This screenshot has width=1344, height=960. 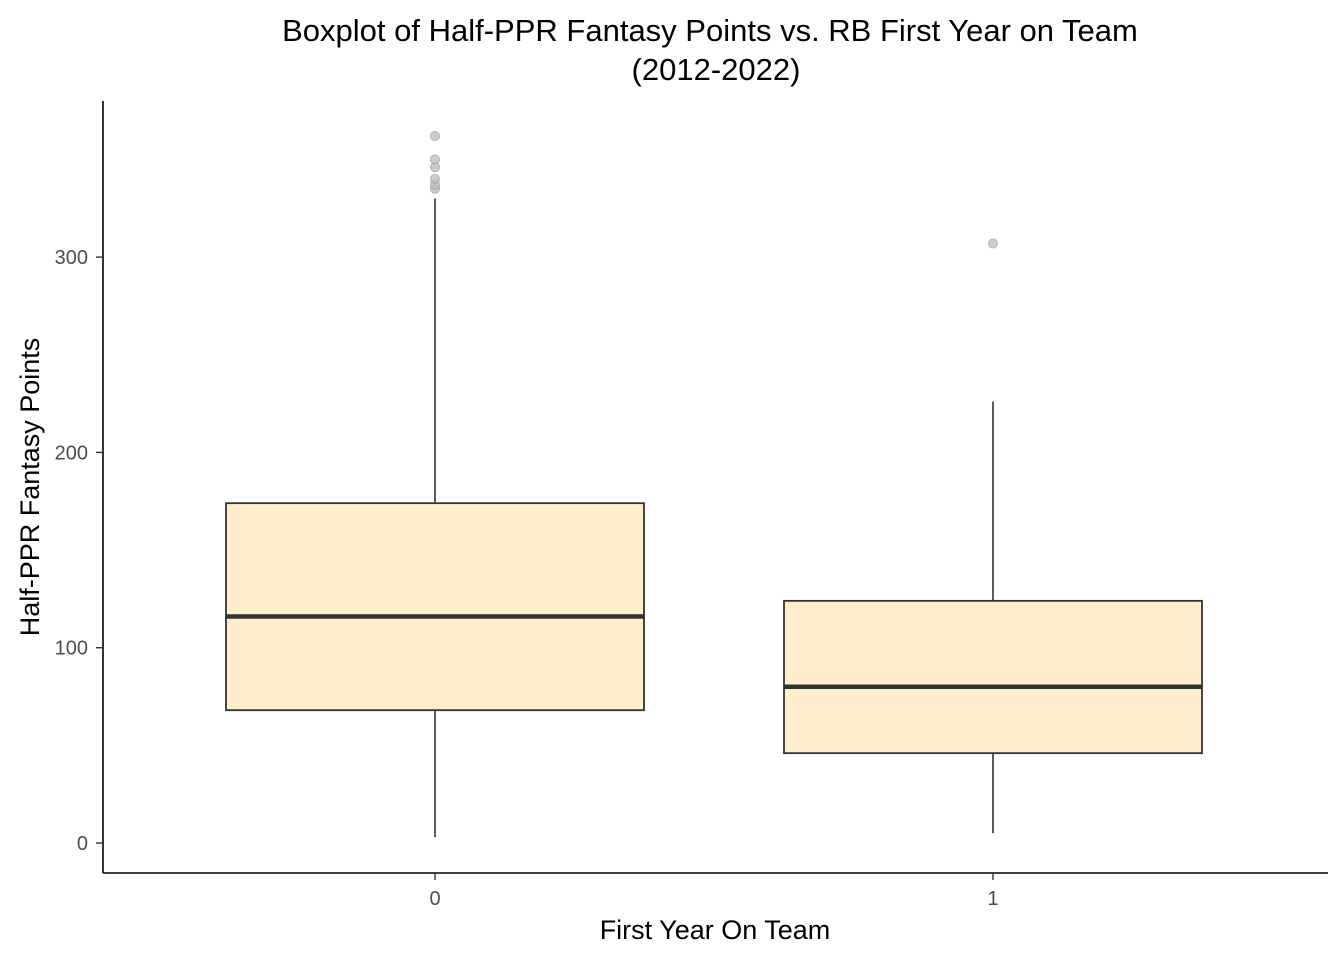 I want to click on y-tick-label: 100, so click(x=71, y=649).